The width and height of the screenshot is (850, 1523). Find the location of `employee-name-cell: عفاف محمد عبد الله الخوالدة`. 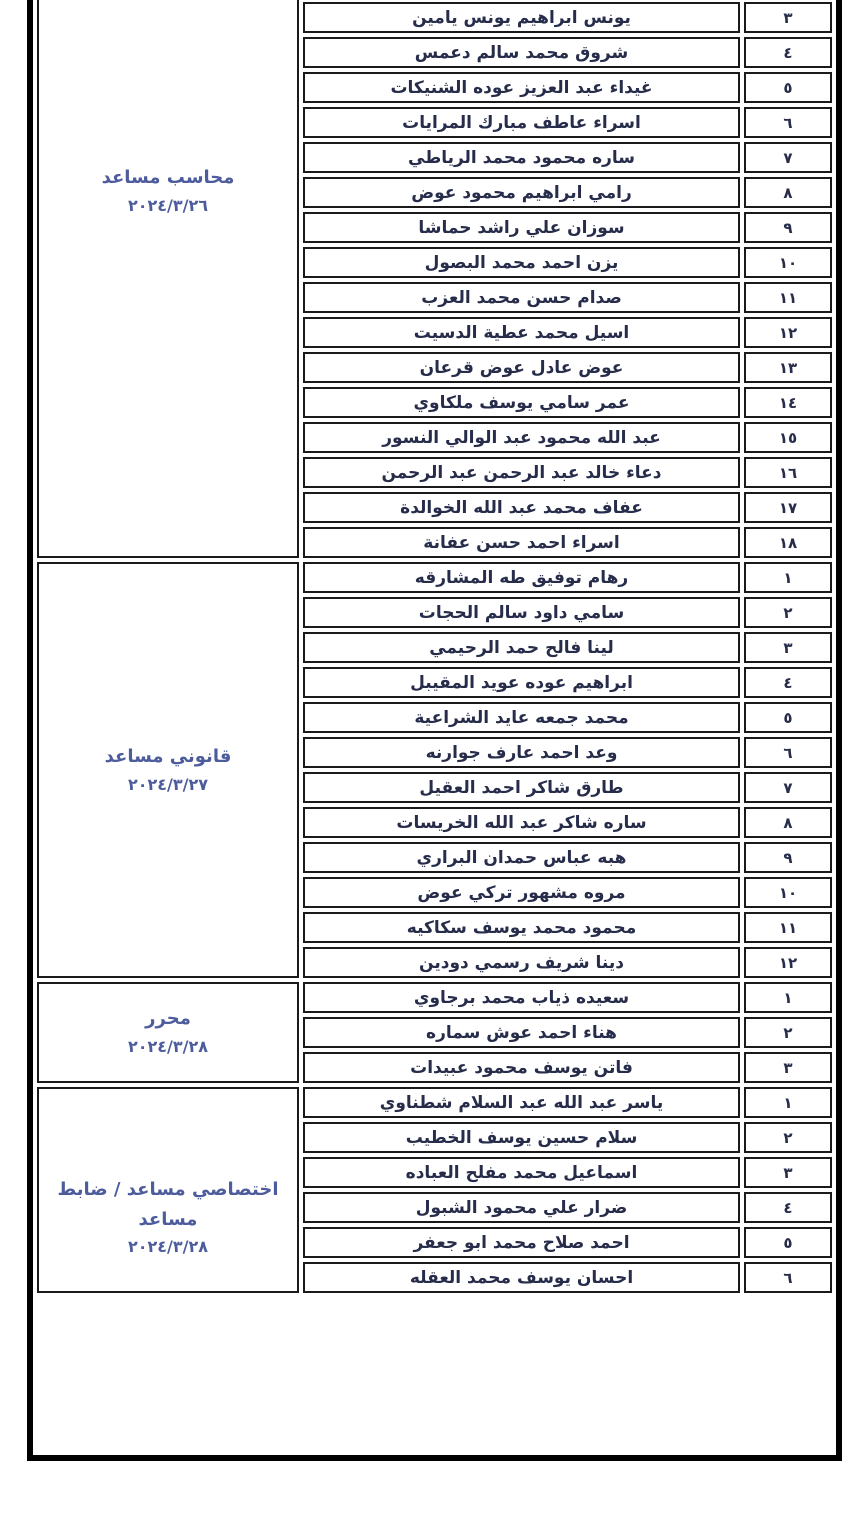

employee-name-cell: عفاف محمد عبد الله الخوالدة is located at coordinates (521, 507).